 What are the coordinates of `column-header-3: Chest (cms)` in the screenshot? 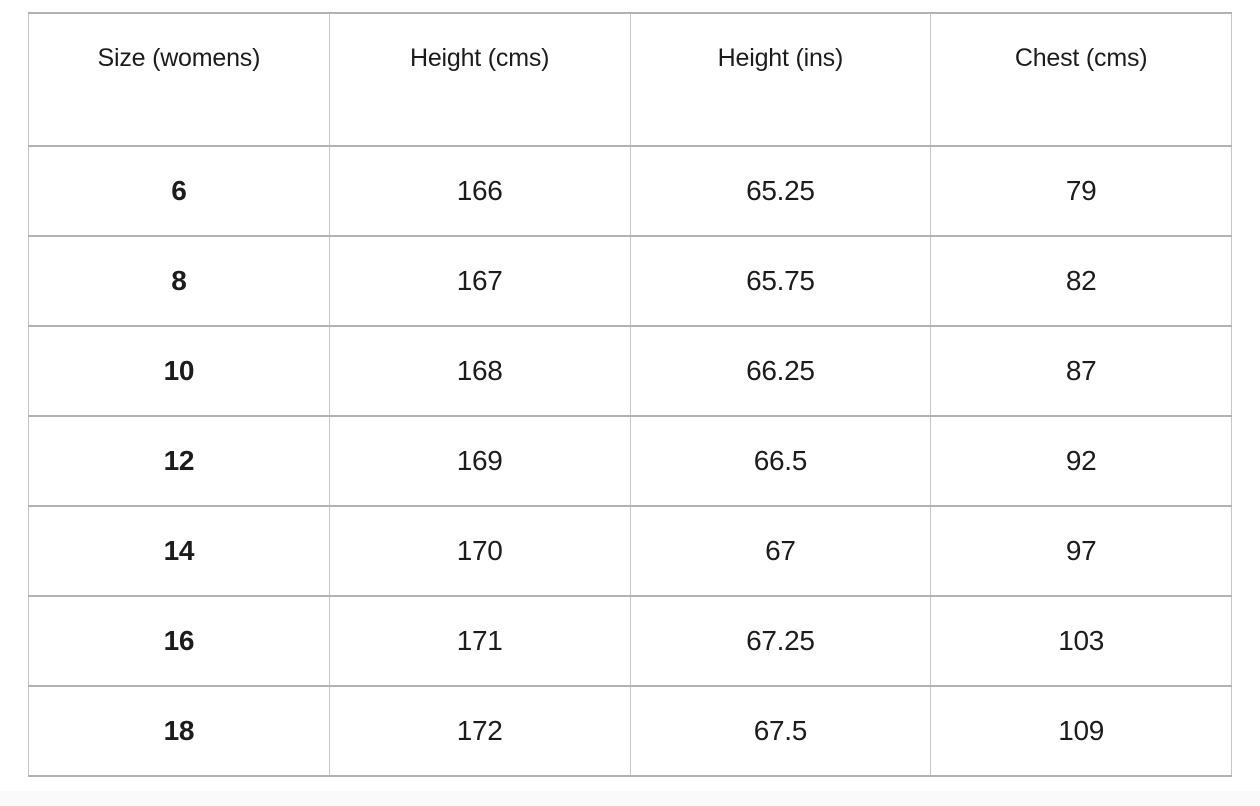 It's located at (1081, 79).